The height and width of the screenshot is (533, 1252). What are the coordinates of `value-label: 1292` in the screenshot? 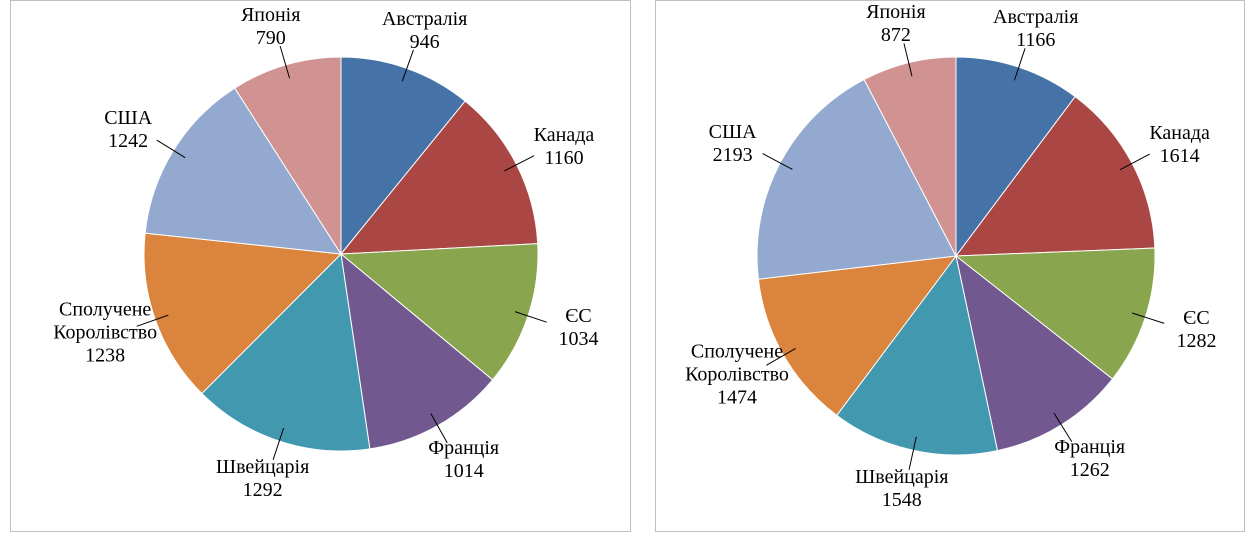 It's located at (262, 489).